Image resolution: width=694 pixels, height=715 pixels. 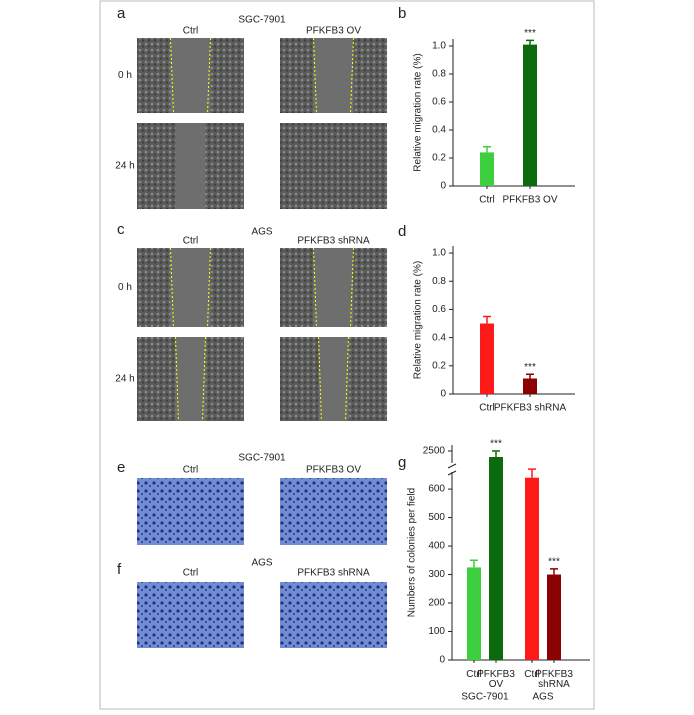 What do you see at coordinates (402, 231) in the screenshot?
I see `panel-letter: d` at bounding box center [402, 231].